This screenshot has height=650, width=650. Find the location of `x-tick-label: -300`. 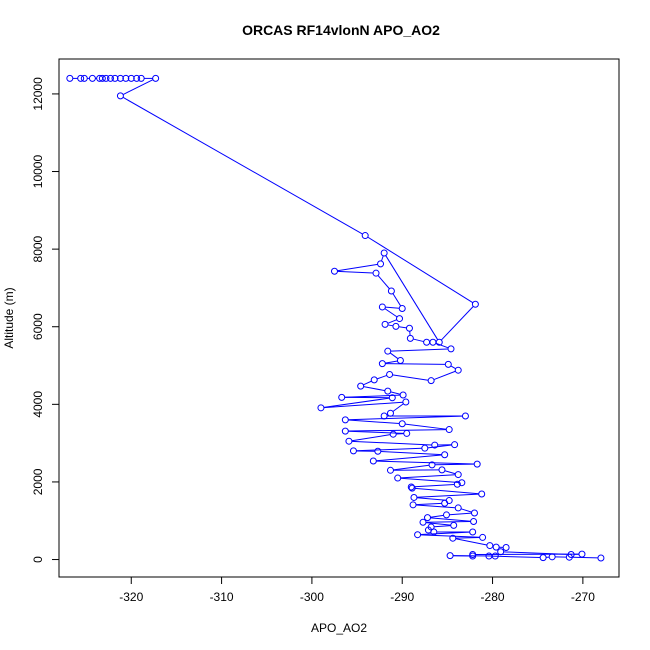

x-tick-label: -300 is located at coordinates (312, 597).